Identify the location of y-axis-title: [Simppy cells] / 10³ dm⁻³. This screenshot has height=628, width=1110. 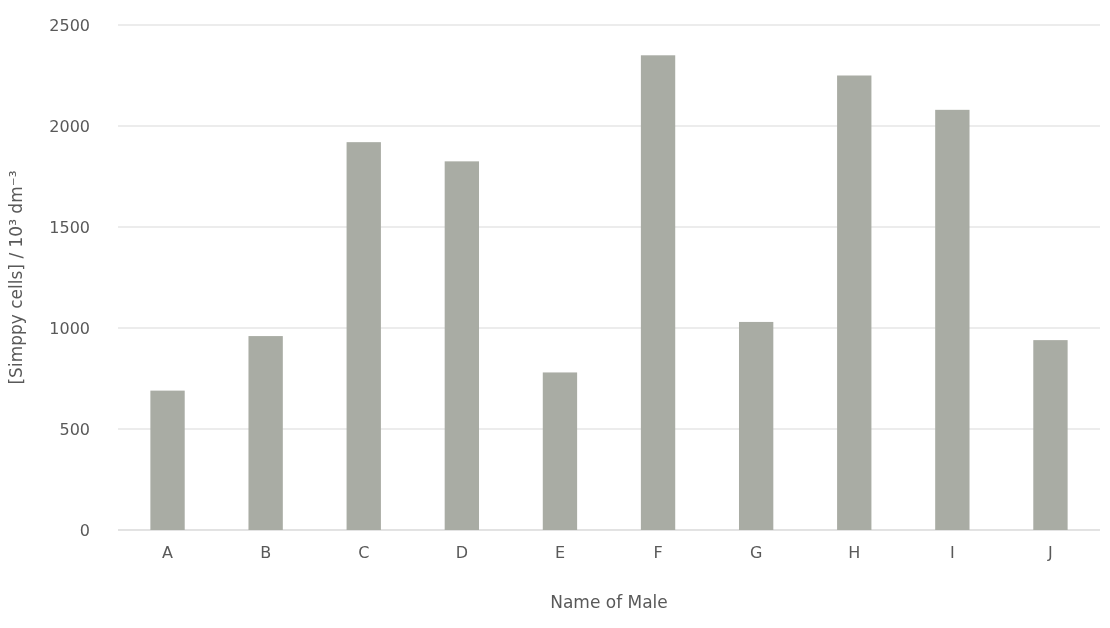
(16, 277).